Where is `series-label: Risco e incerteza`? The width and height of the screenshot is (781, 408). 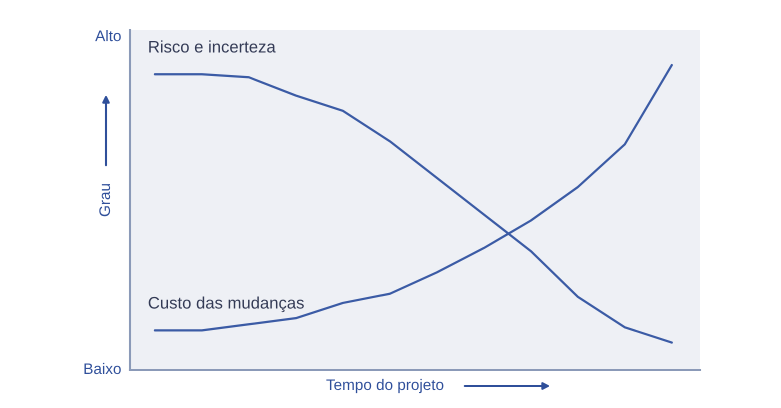
series-label: Risco e incerteza is located at coordinates (212, 46).